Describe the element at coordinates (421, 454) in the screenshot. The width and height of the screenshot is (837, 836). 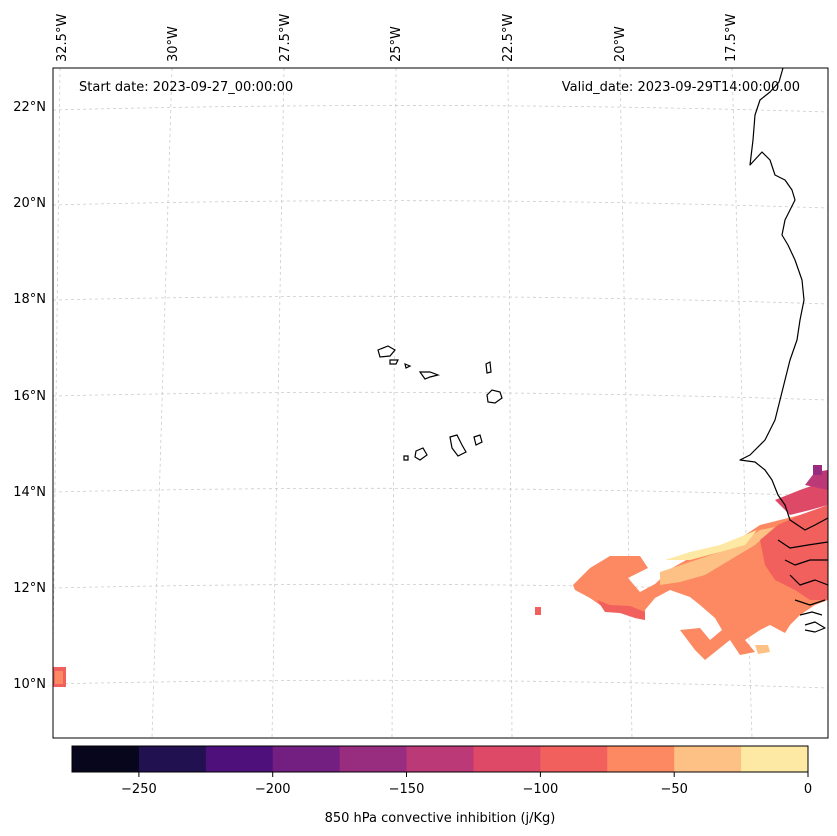
I see `island-fogo` at that location.